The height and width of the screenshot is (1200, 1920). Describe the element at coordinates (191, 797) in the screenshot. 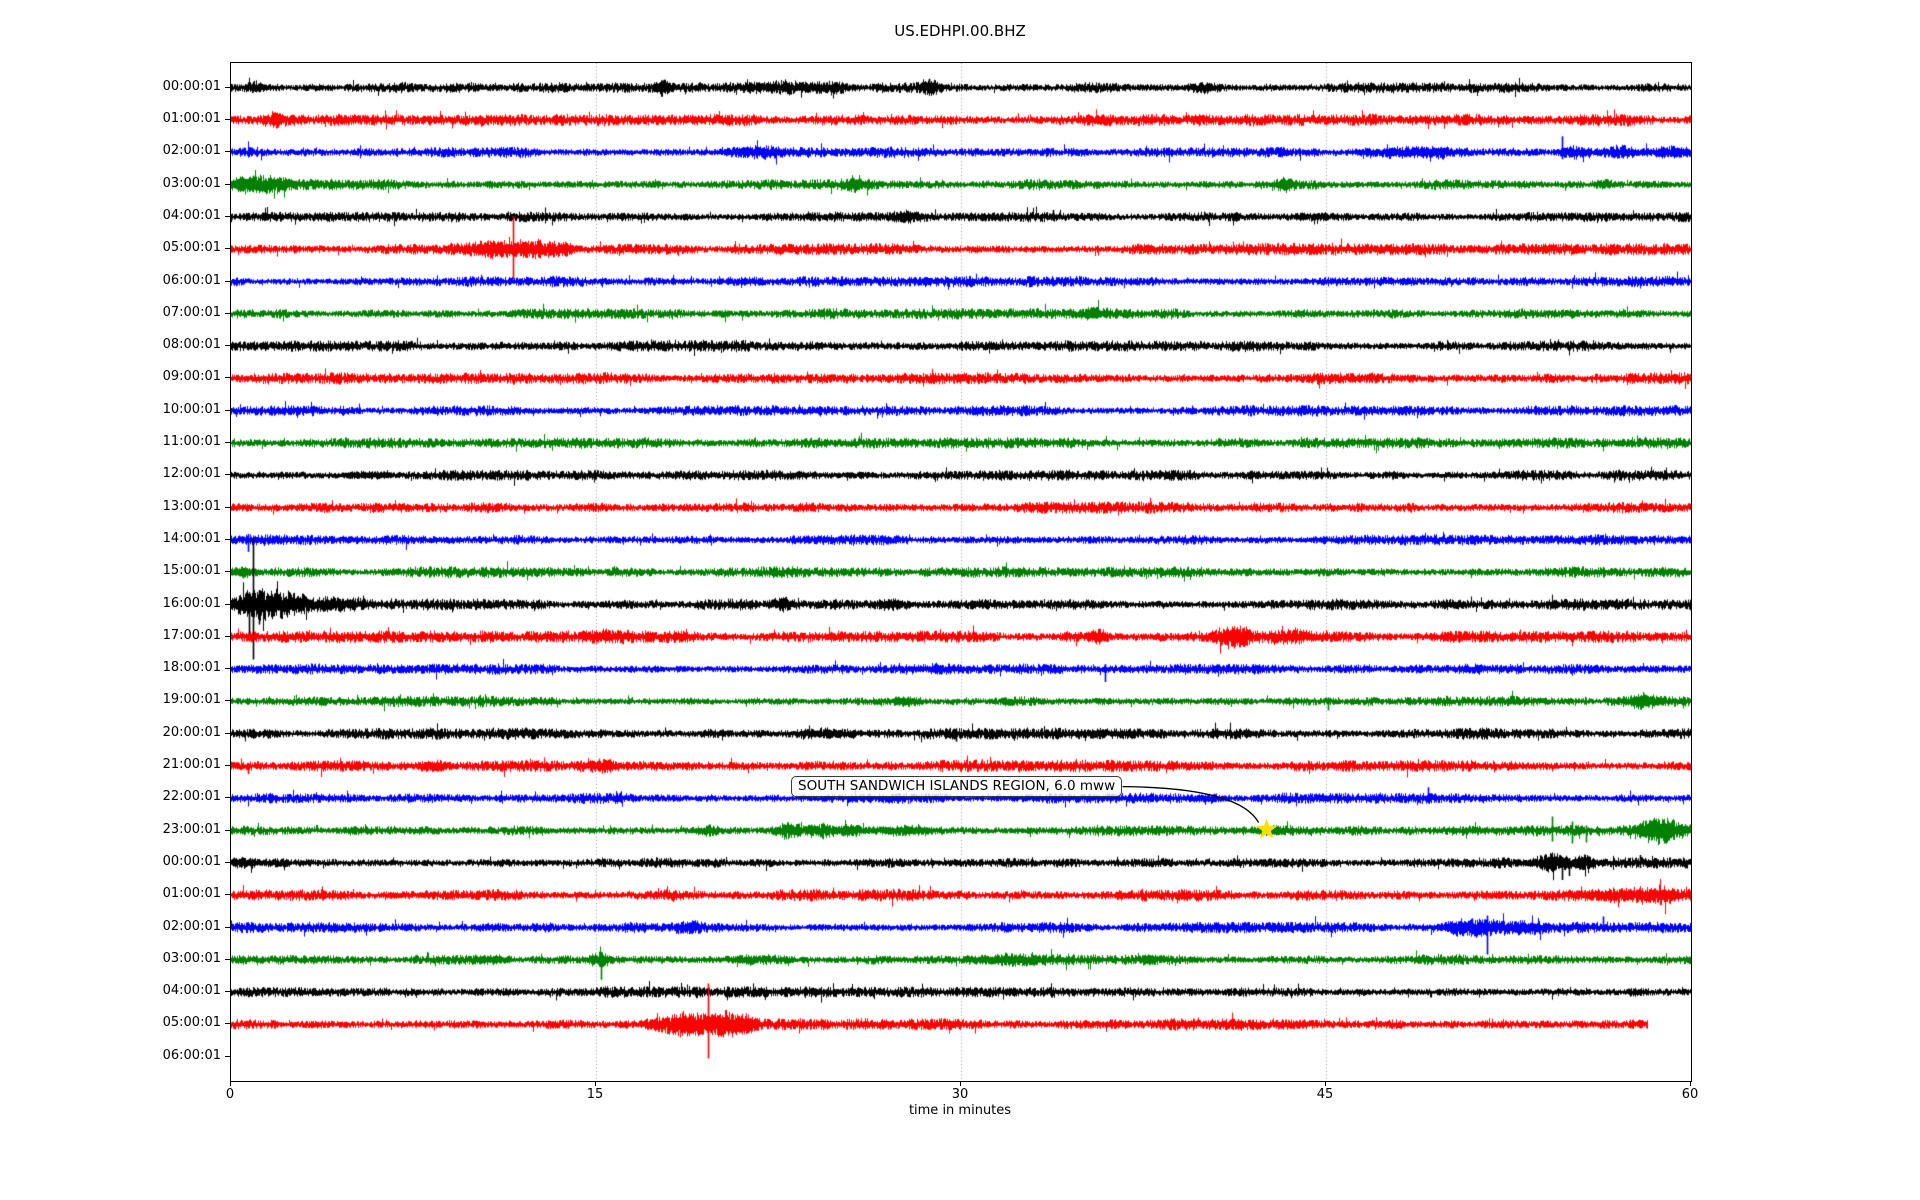

I see `y-tick-label: 22:00:01` at that location.